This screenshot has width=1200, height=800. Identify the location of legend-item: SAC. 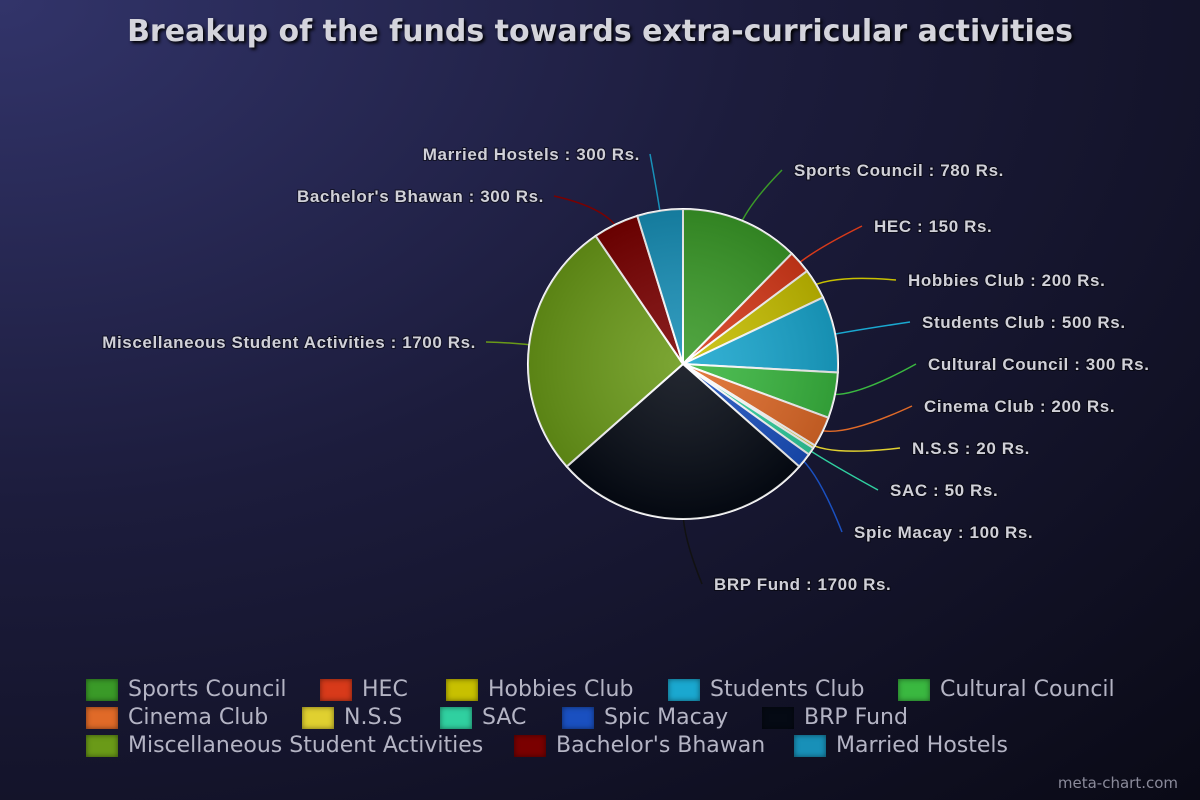
(483, 717).